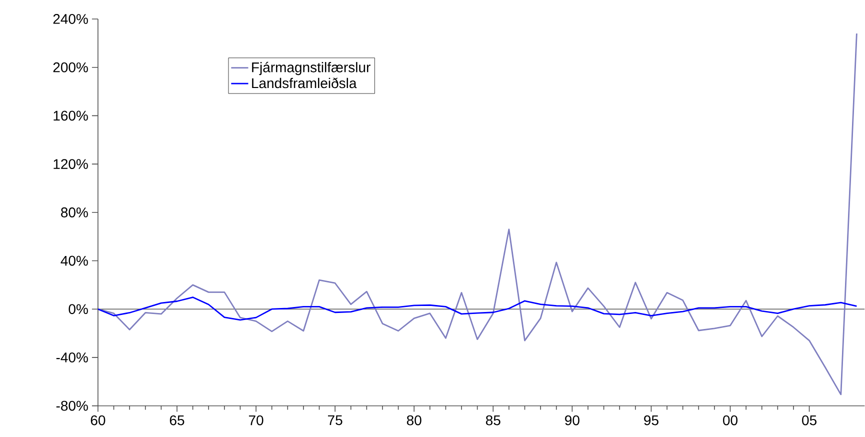 The image size is (865, 437). I want to click on y-tick-label: 160%, so click(71, 115).